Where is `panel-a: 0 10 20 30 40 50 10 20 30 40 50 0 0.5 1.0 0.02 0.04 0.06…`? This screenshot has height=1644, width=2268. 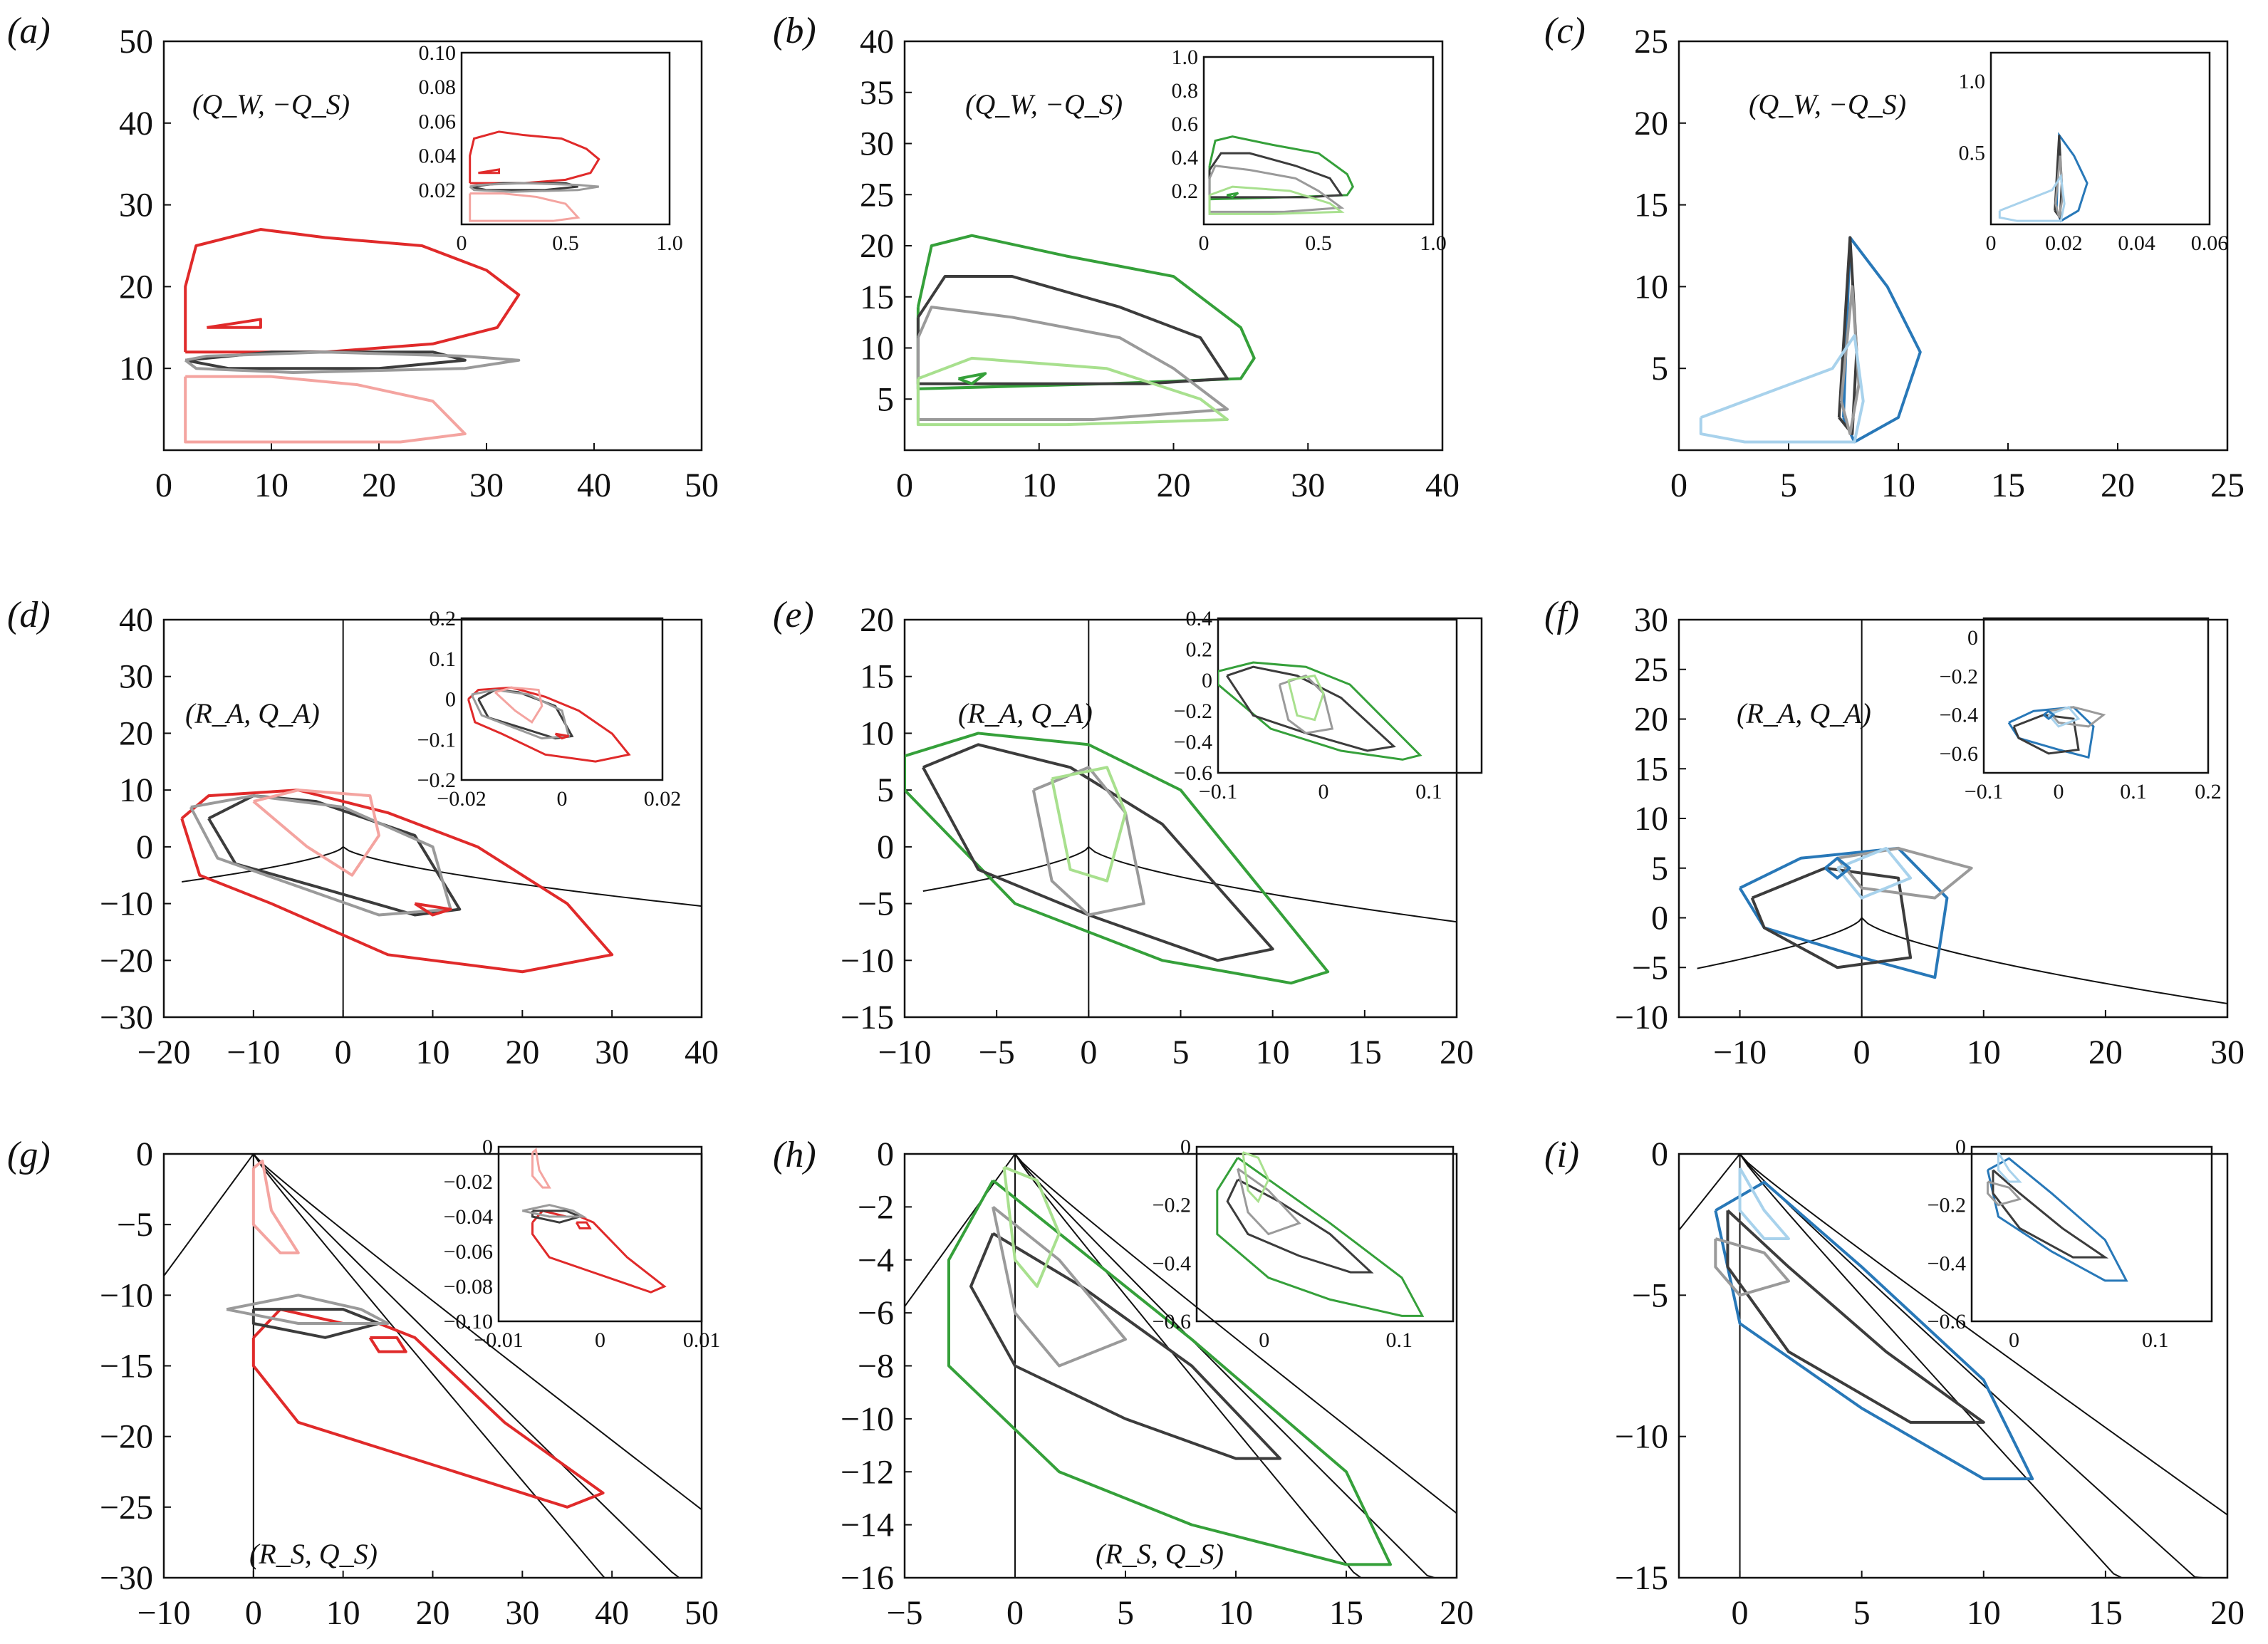 panel-a: 0 10 20 30 40 50 10 20 30 40 50 0 0.5 1.0 0.02 0.04 0.06… is located at coordinates (363, 257).